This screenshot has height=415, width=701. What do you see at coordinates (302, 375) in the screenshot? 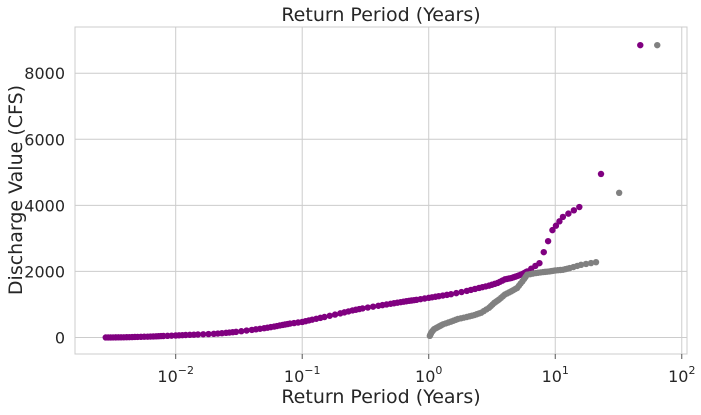
I see `x-tick-label: 10⁻¹` at bounding box center [302, 375].